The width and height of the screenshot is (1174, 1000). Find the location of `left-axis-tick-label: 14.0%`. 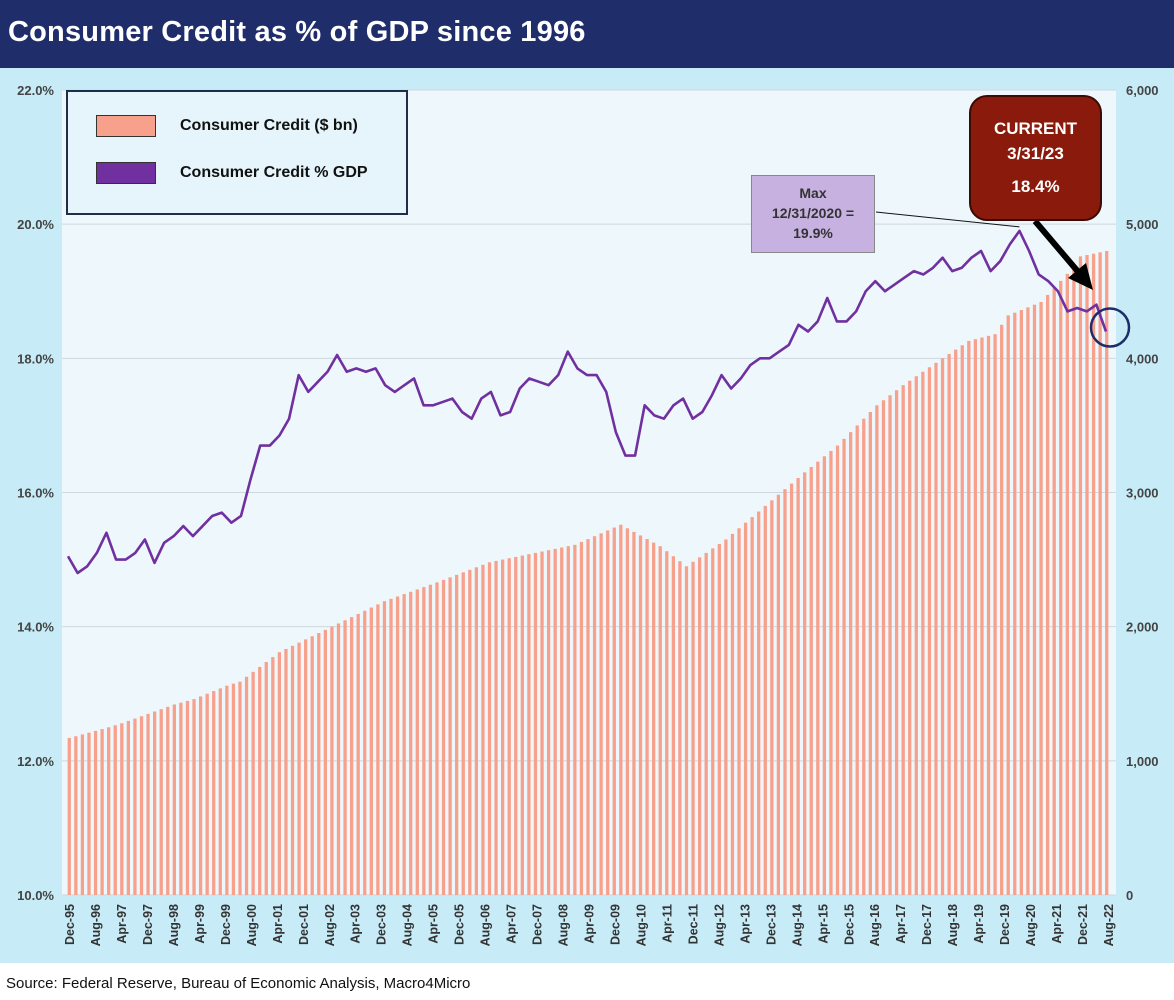

left-axis-tick-label: 14.0% is located at coordinates (35, 627).